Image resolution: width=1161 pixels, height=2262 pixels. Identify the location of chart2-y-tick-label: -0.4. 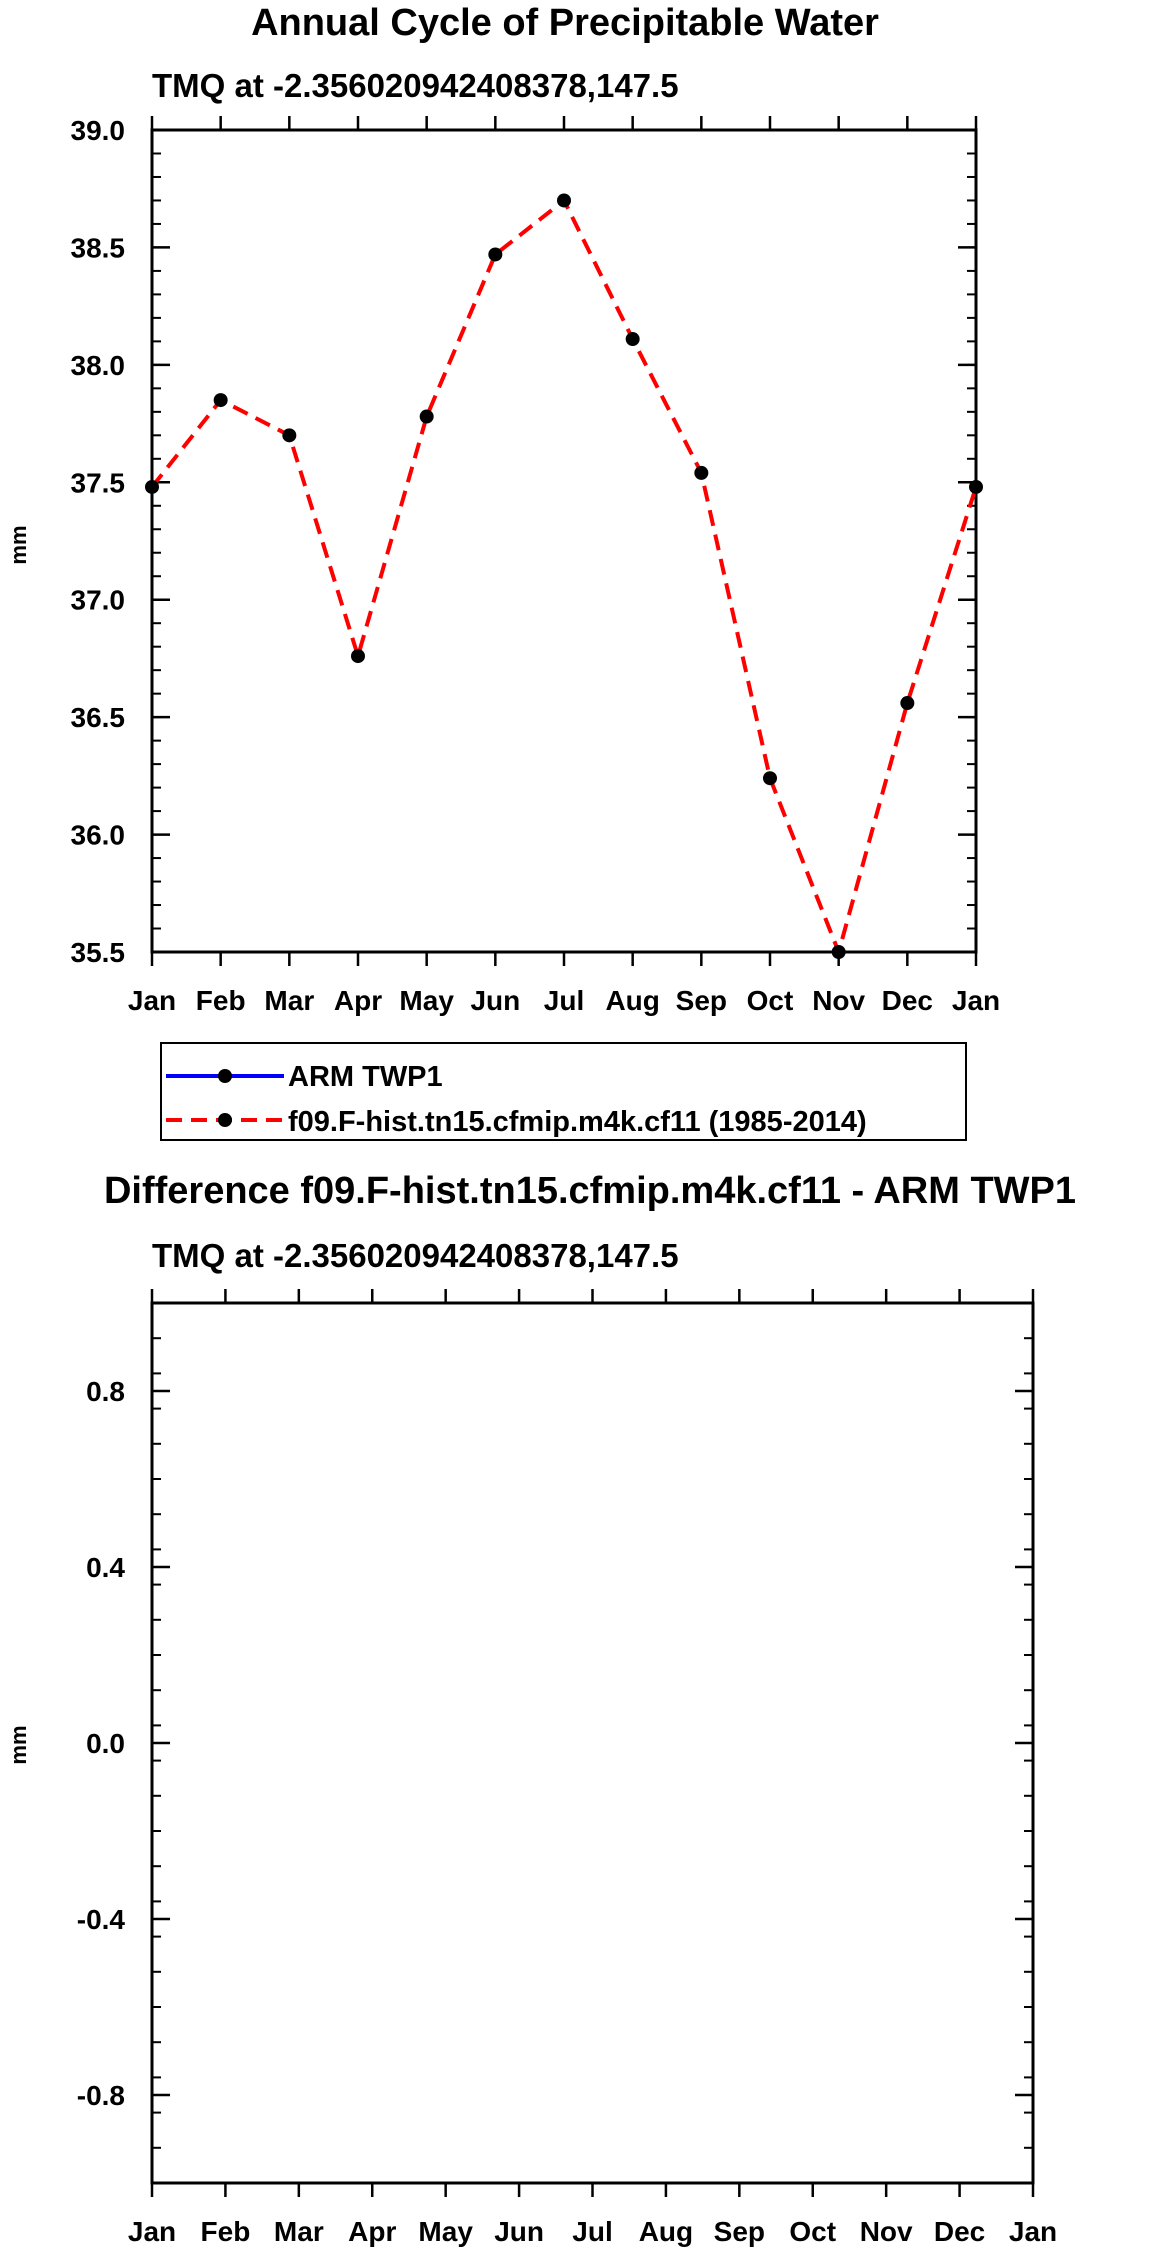
(101, 1919).